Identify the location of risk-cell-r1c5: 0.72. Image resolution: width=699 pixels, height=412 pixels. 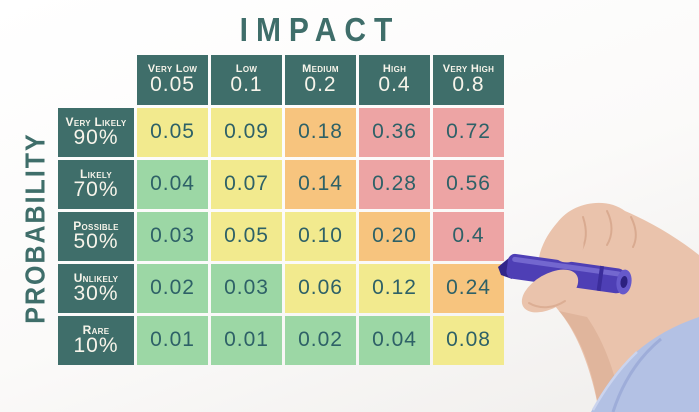
(468, 132).